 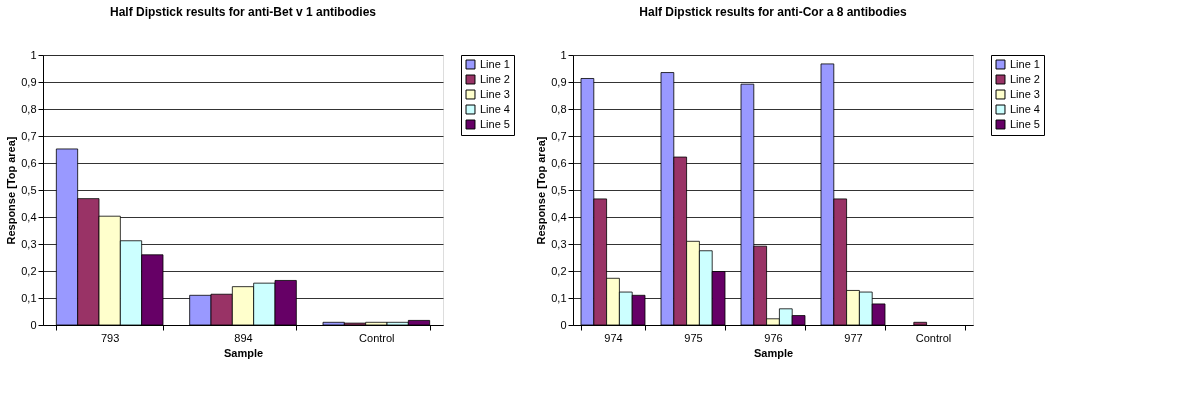 What do you see at coordinates (773, 337) in the screenshot?
I see `x-tick-label: 976` at bounding box center [773, 337].